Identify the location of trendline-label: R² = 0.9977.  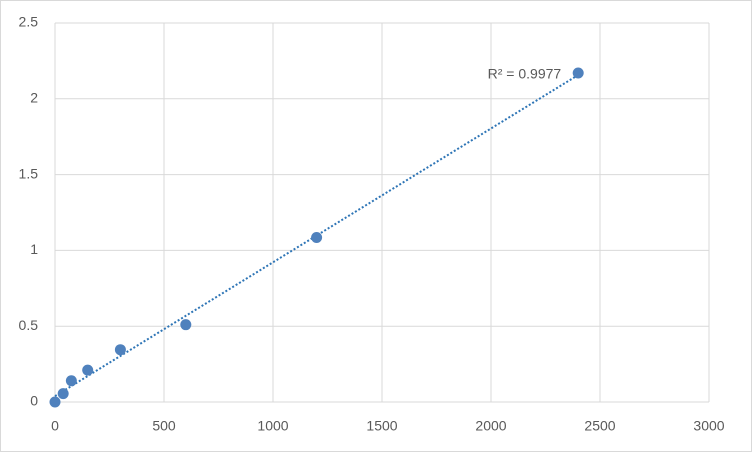
(525, 74).